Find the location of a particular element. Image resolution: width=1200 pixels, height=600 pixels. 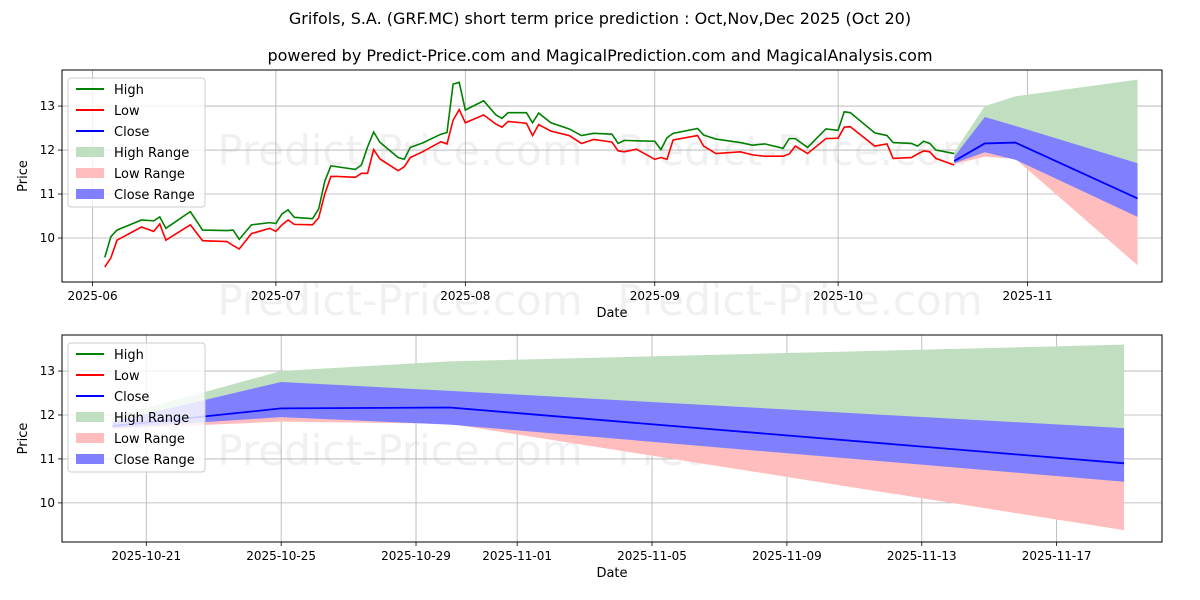

x-tick-label: 2025-06 is located at coordinates (92, 296).